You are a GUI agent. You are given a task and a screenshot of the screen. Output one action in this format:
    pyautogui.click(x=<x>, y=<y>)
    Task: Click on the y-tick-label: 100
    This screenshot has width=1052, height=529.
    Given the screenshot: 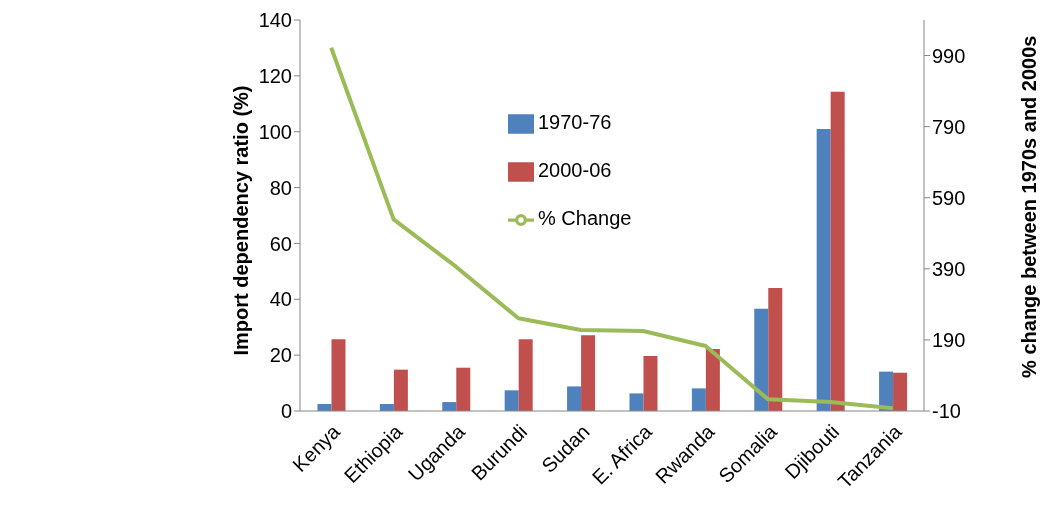 What is the action you would take?
    pyautogui.click(x=275, y=131)
    